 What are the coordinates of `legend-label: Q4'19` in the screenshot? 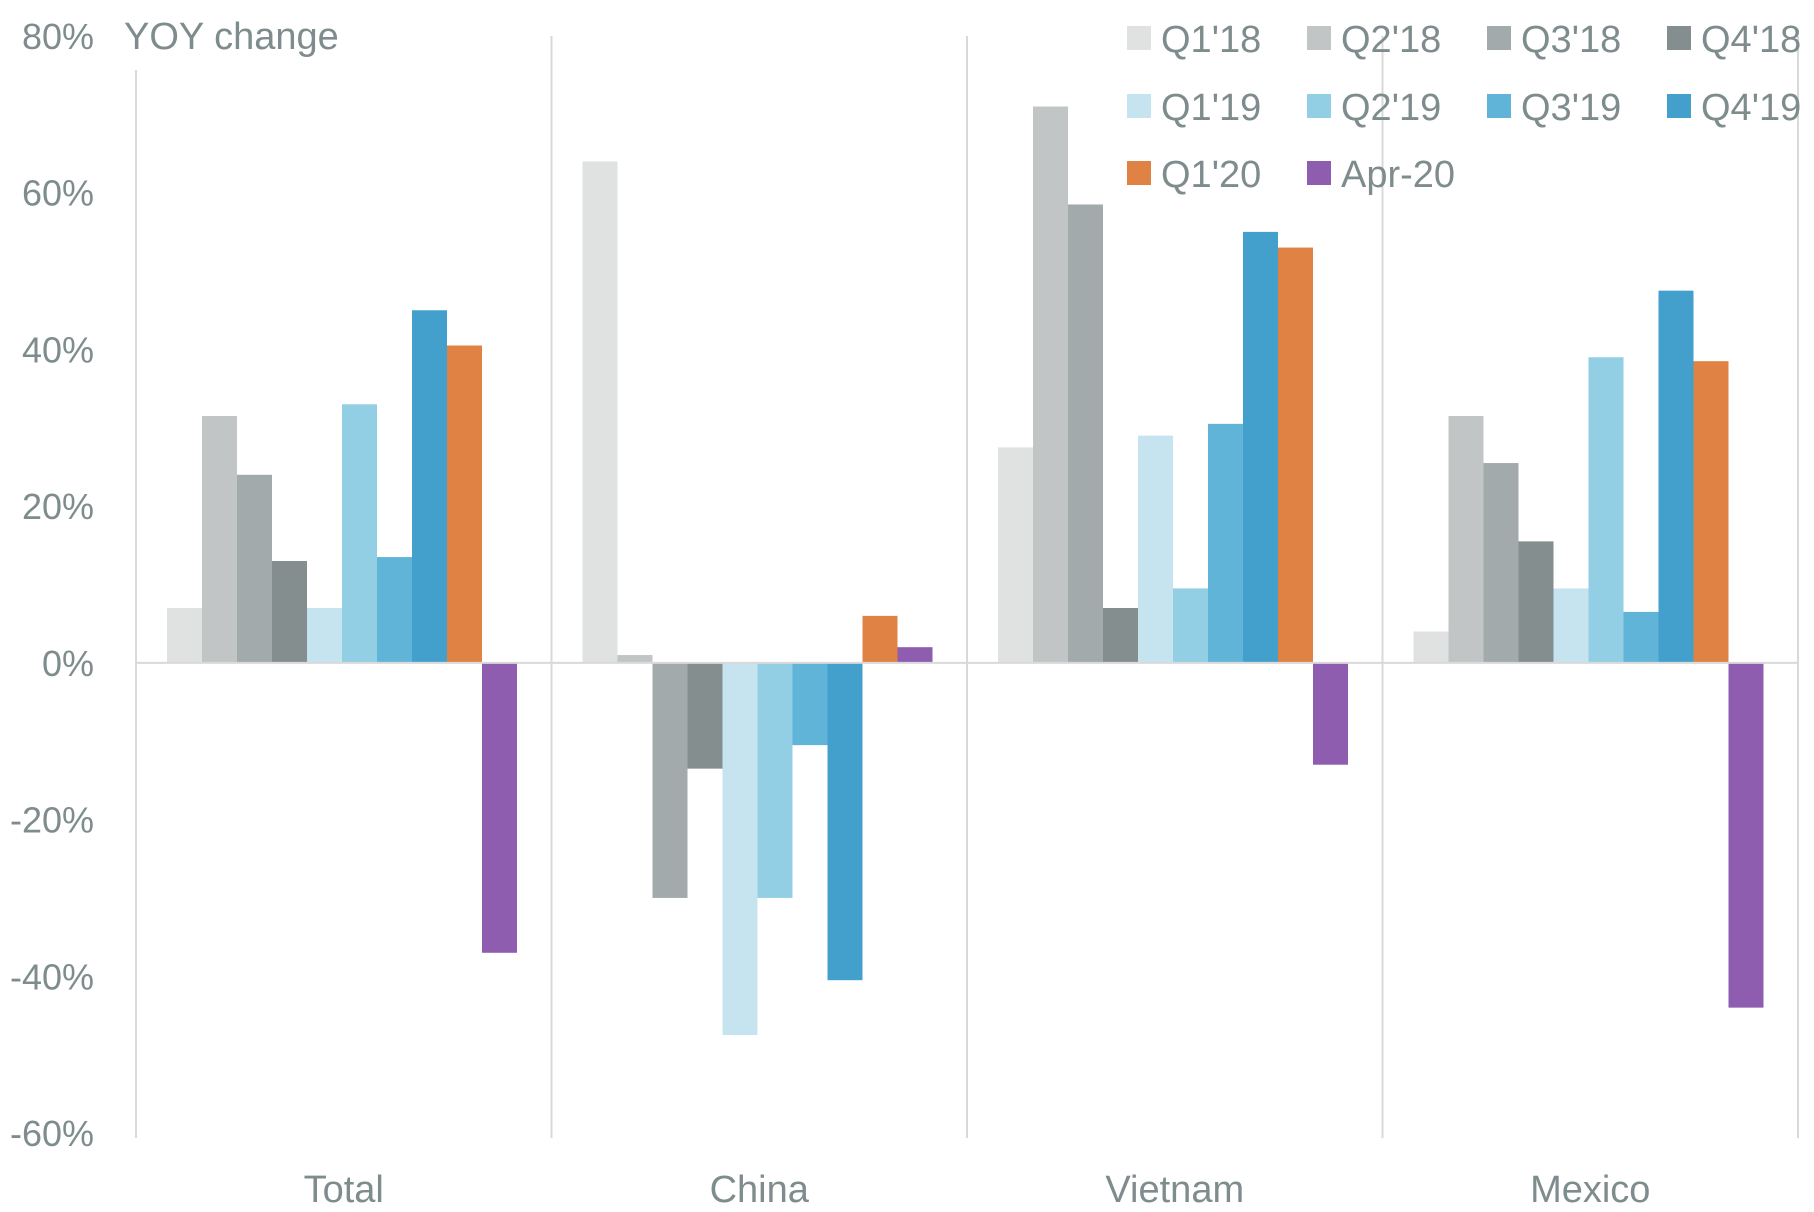 It's located at (1751, 108).